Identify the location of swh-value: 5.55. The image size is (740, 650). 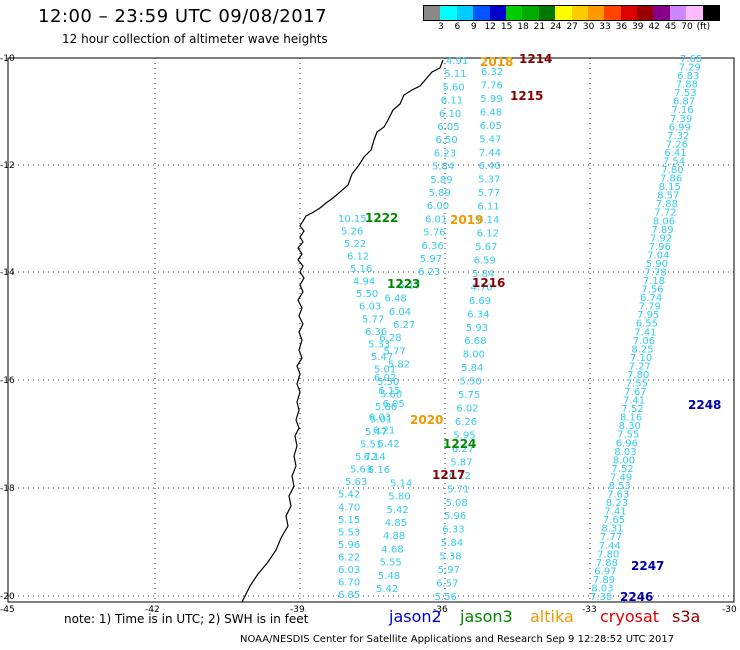
(391, 563).